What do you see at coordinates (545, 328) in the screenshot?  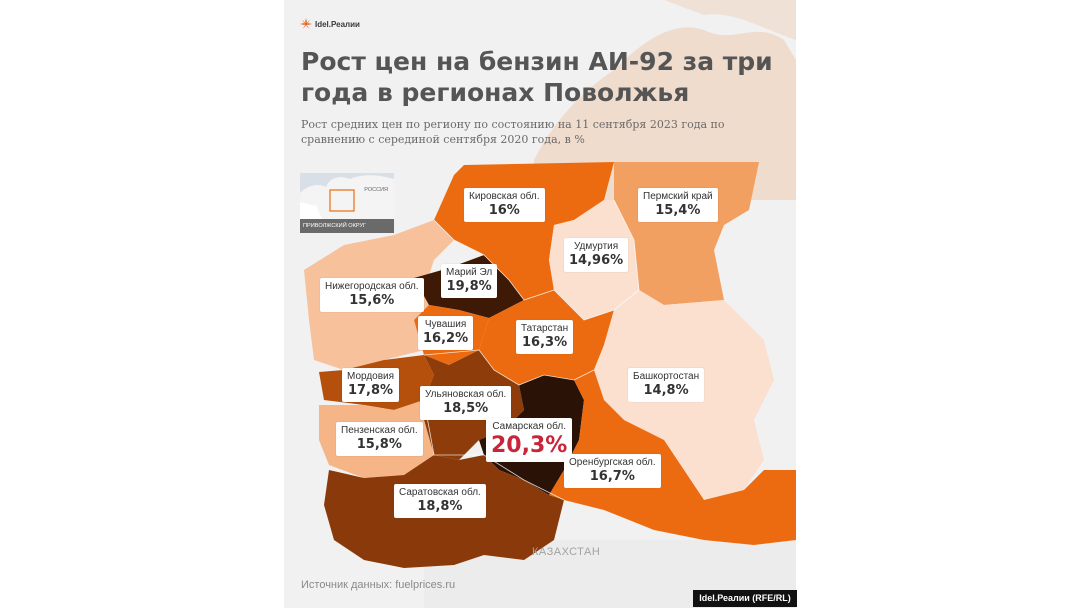 I see `region-name: Татарстан` at bounding box center [545, 328].